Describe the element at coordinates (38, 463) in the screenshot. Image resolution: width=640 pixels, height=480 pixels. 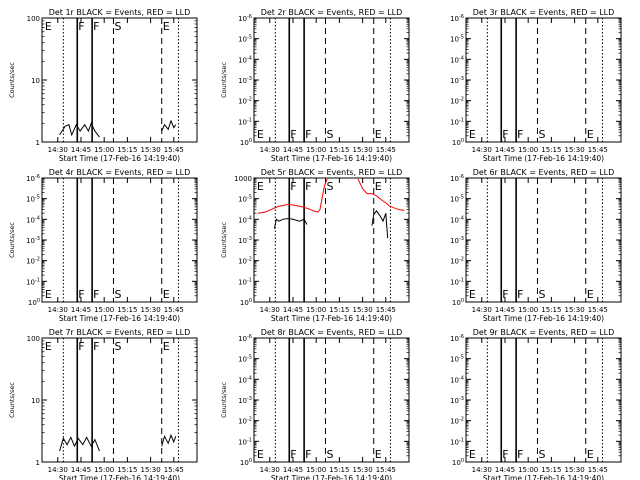
I see `y-tick-label: 1` at that location.